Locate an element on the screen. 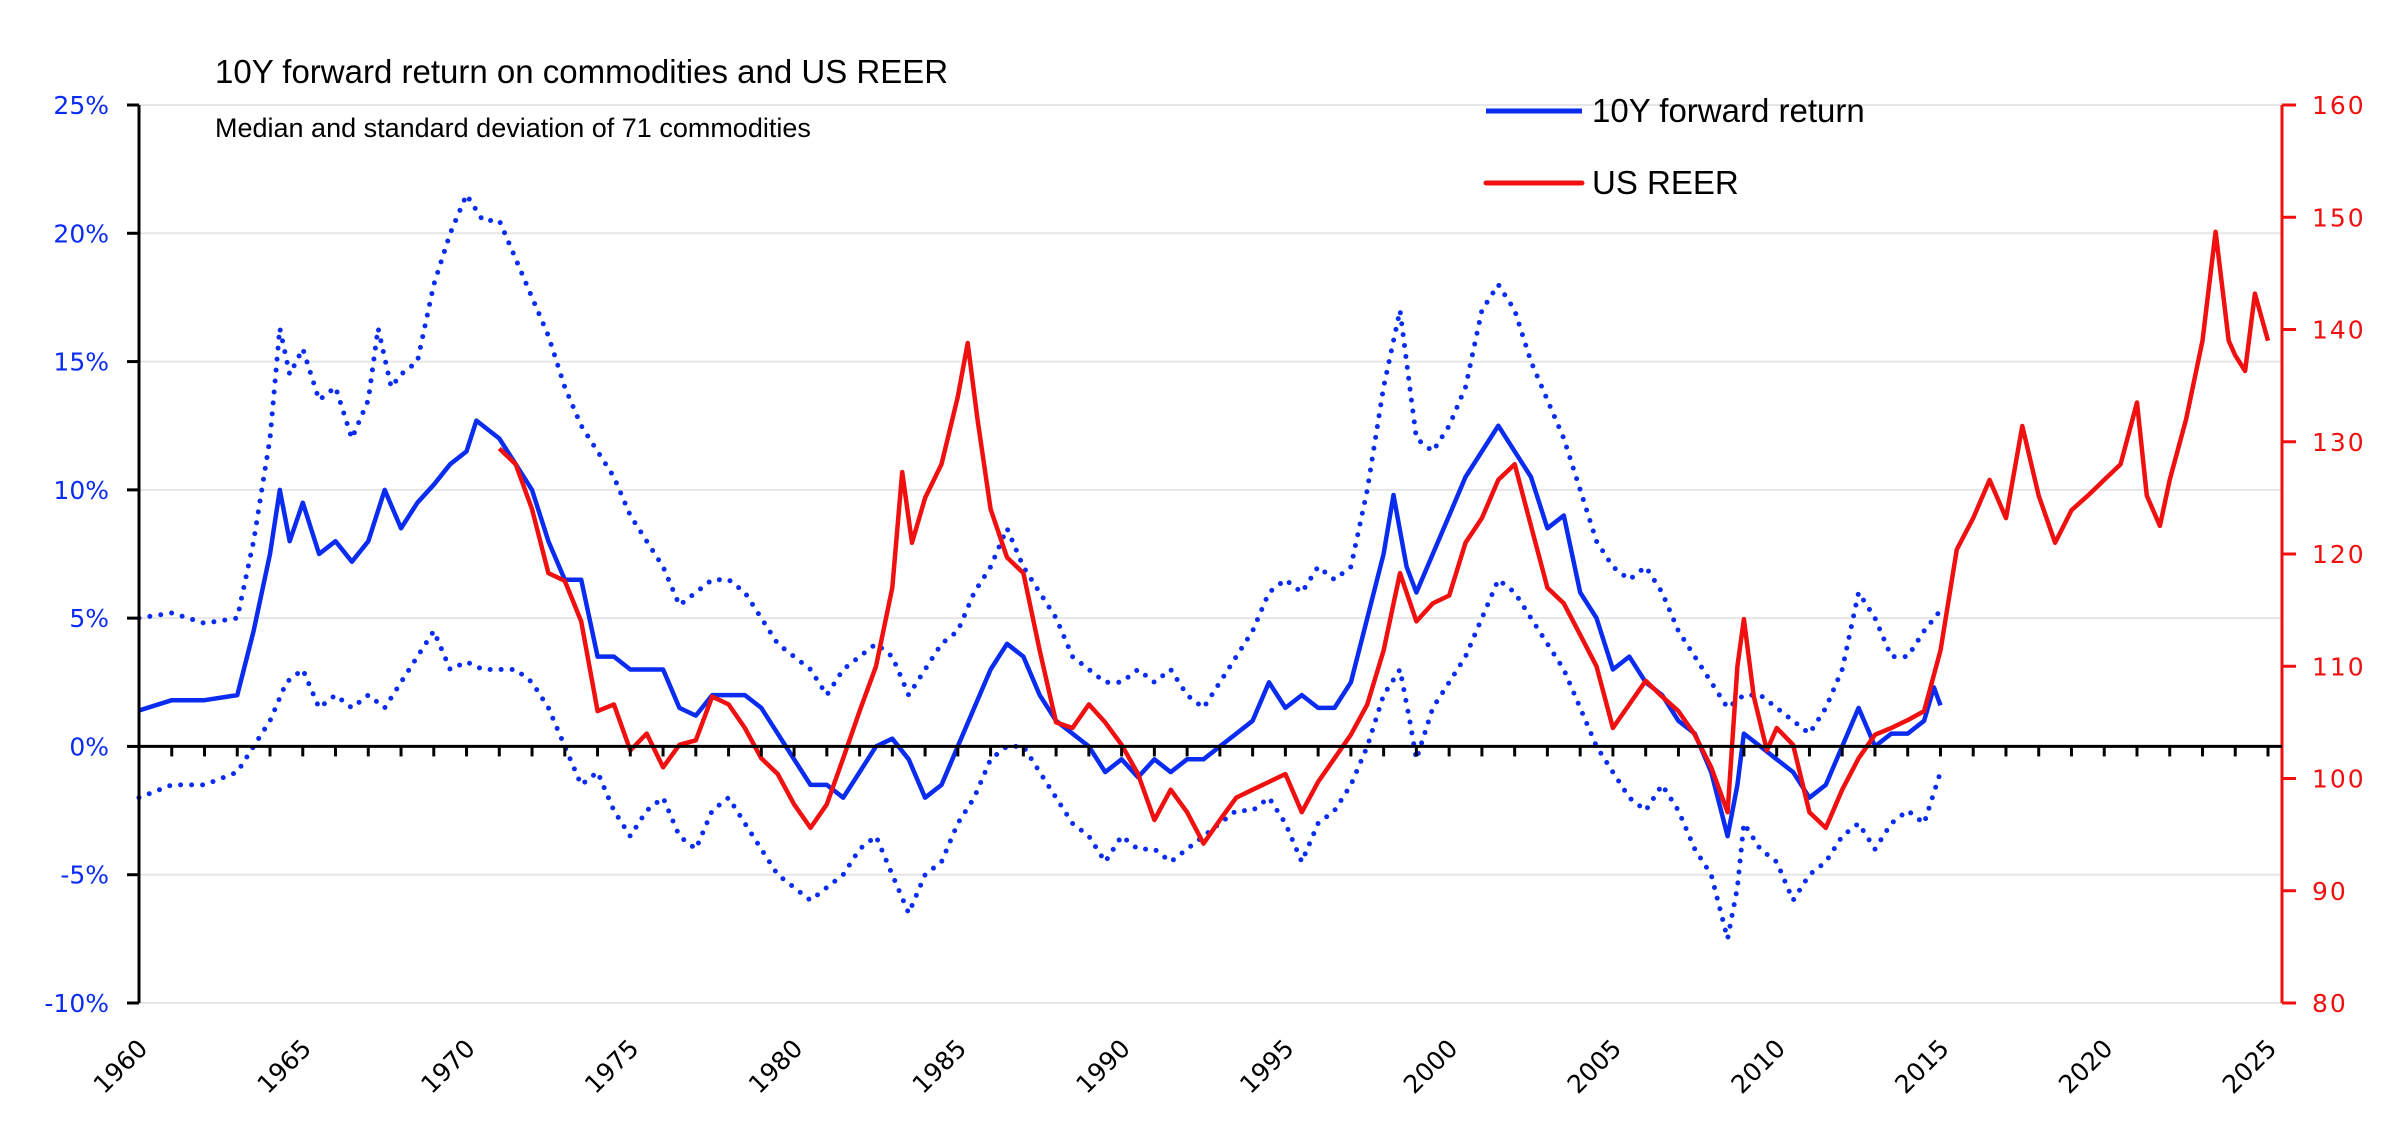 The height and width of the screenshot is (1140, 2400). x-tick-label: 1970 is located at coordinates (447, 1066).